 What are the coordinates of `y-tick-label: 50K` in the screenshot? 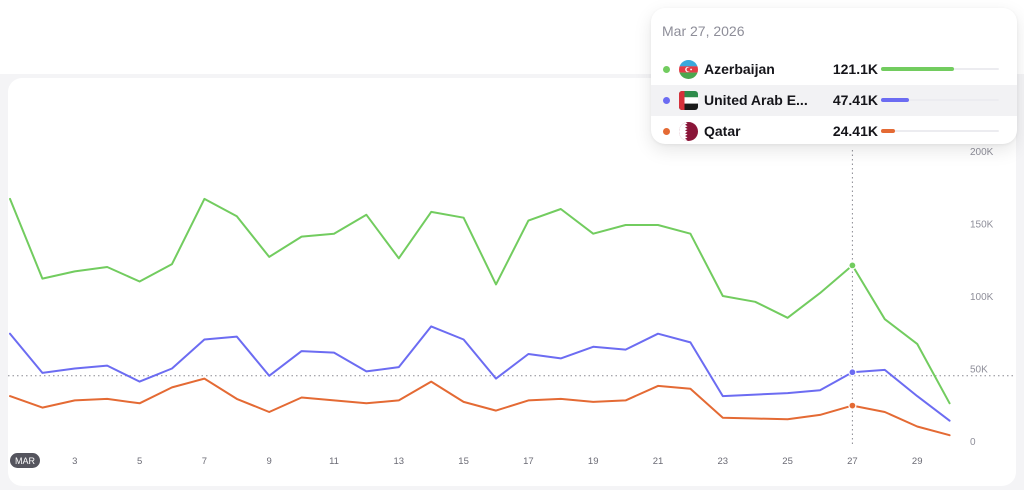 It's located at (979, 370).